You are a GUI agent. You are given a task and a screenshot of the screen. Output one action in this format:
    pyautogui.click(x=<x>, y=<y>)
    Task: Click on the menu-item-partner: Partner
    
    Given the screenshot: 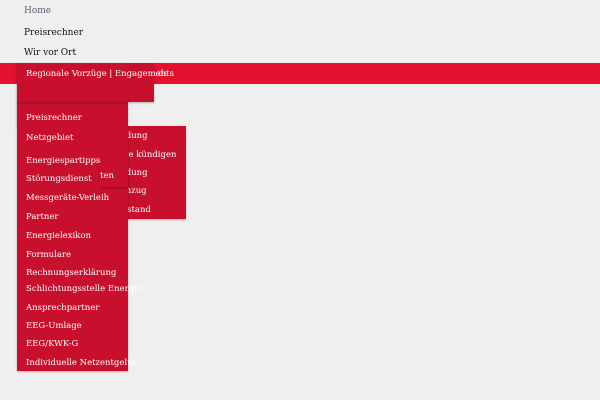 What is the action you would take?
    pyautogui.click(x=42, y=217)
    